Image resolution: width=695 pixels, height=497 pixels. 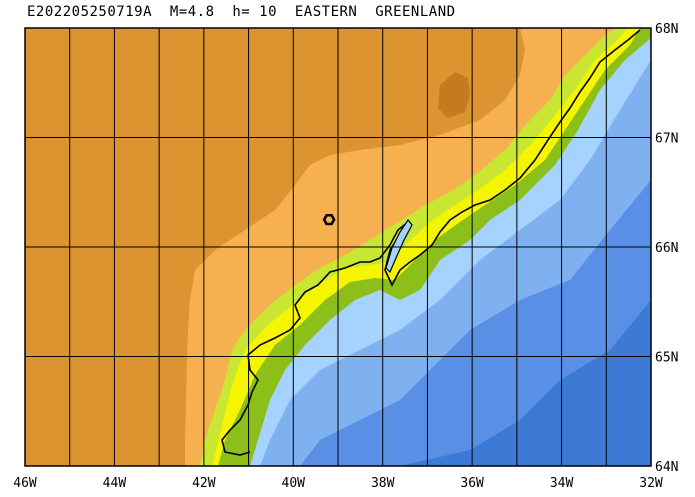 What do you see at coordinates (454, 95) in the screenshot?
I see `land-peak` at bounding box center [454, 95].